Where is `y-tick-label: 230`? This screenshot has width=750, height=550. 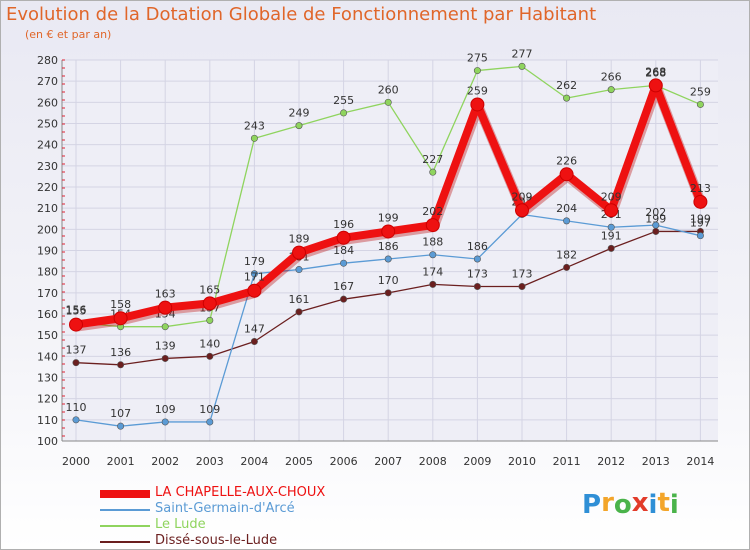
y-tick-label: 230 is located at coordinates (47, 166).